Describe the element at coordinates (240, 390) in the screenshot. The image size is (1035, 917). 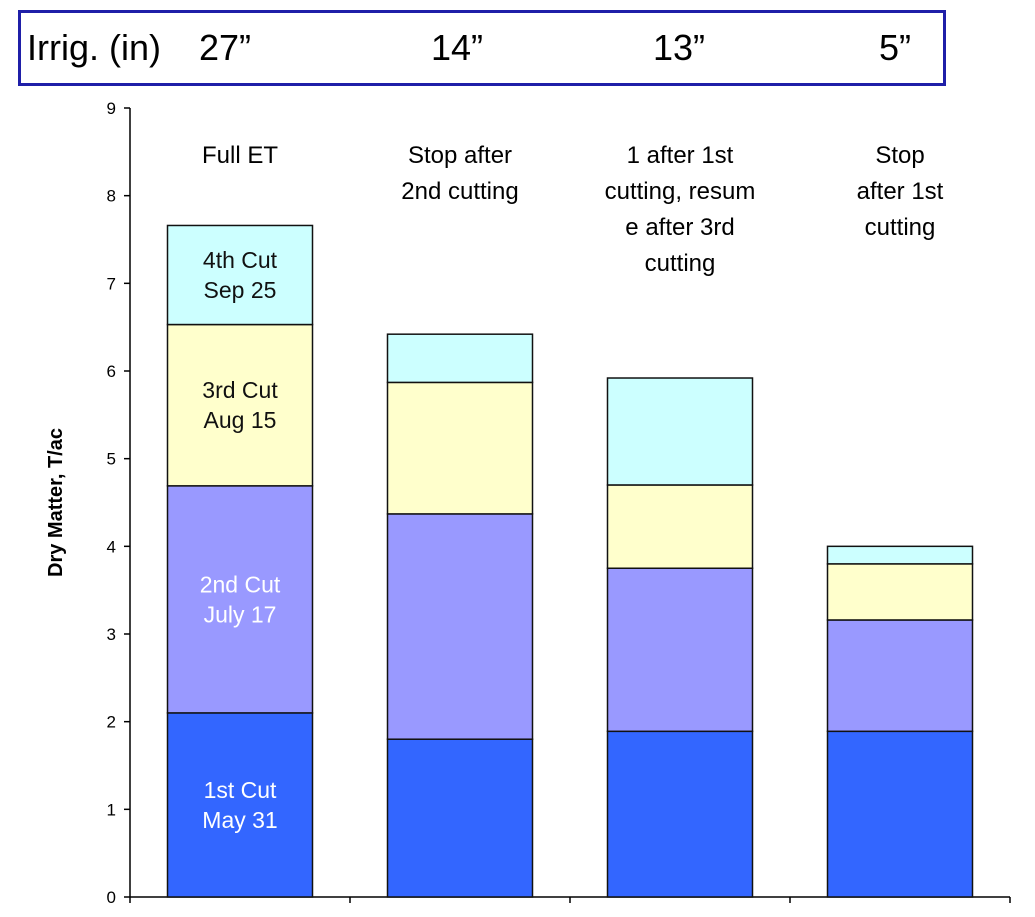
I see `segment-label: 3rd Cut` at that location.